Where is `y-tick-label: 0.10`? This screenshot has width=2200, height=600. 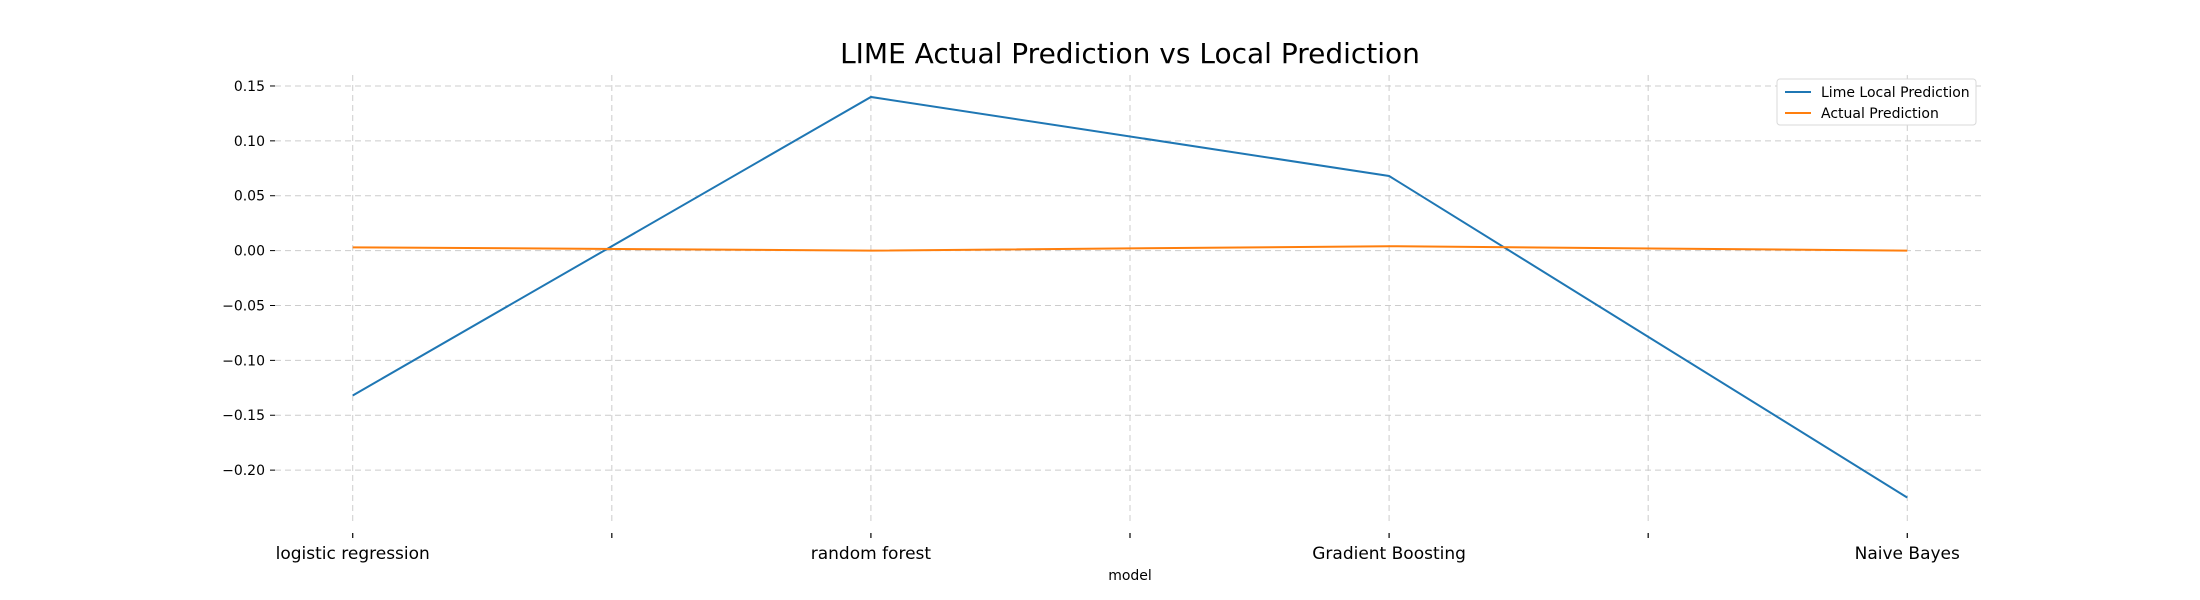 y-tick-label: 0.10 is located at coordinates (249, 142).